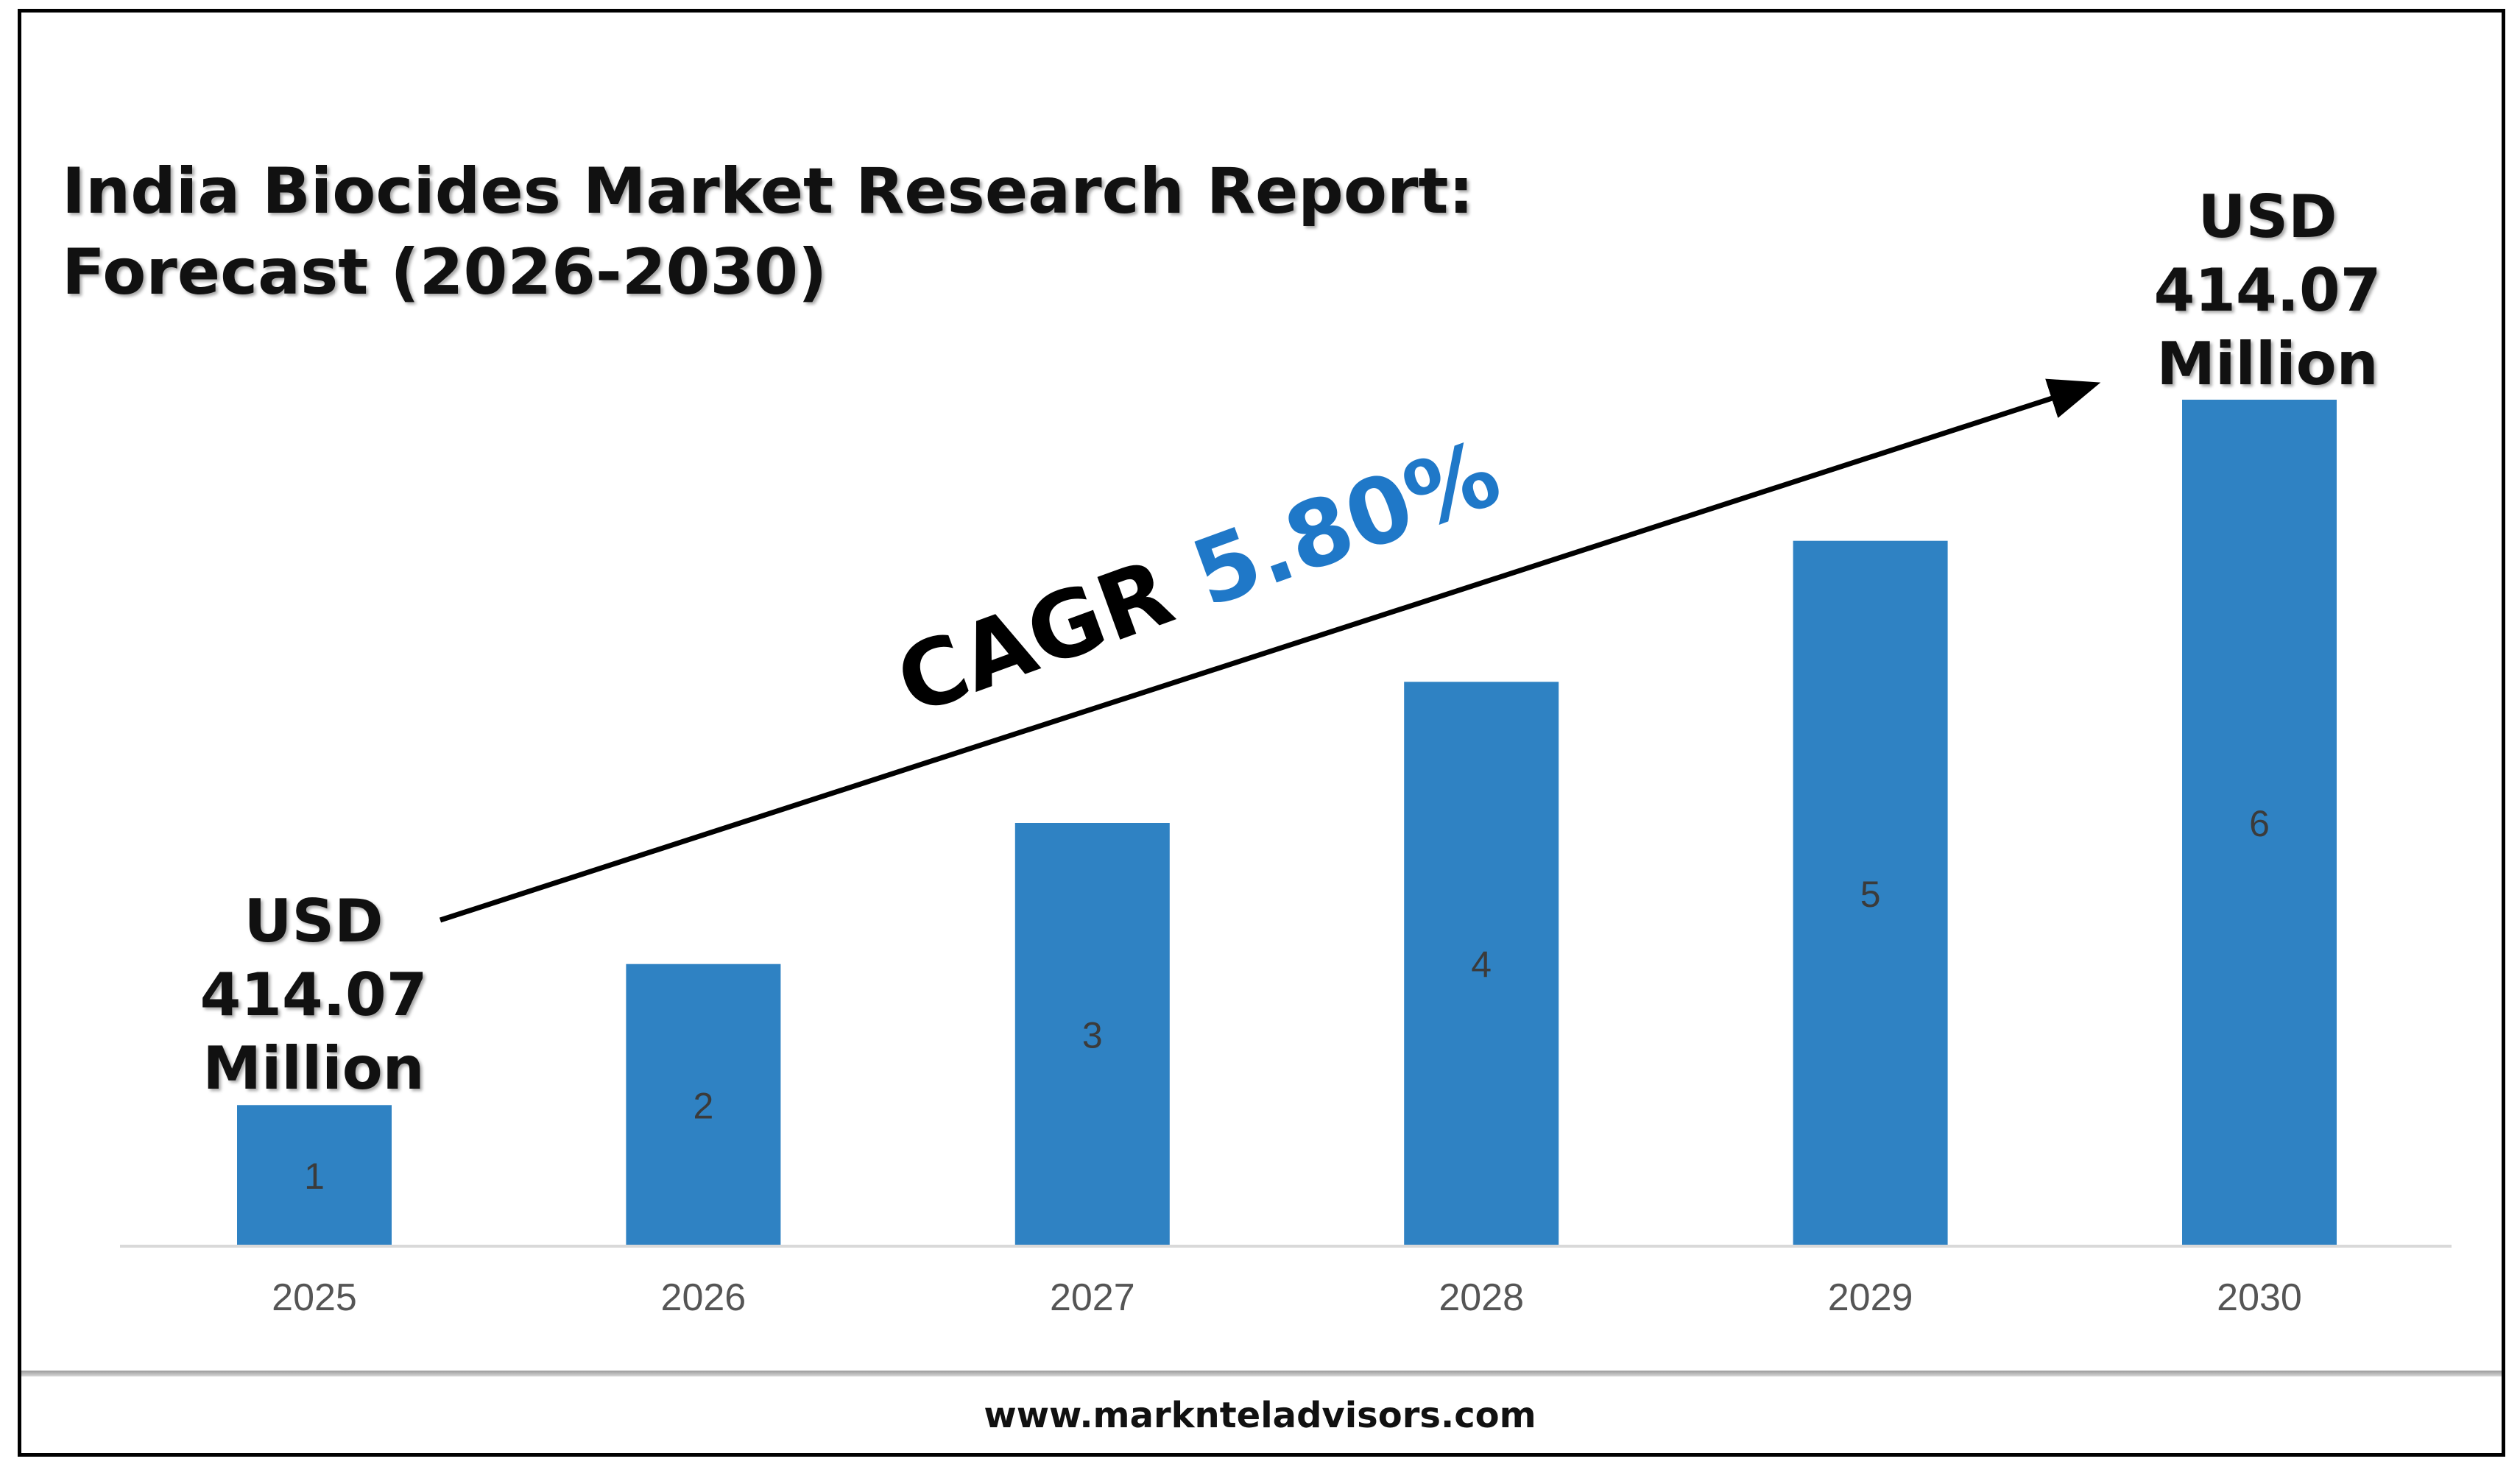 This screenshot has height=1467, width=2520. What do you see at coordinates (1260, 1416) in the screenshot?
I see `footer-website-link: www.marknteladvisors.com` at bounding box center [1260, 1416].